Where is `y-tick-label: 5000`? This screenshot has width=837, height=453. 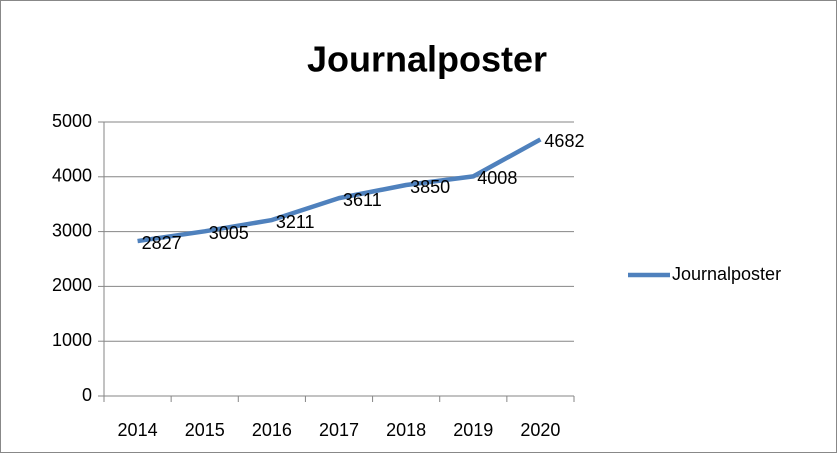
y-tick-label: 5000 is located at coordinates (72, 121).